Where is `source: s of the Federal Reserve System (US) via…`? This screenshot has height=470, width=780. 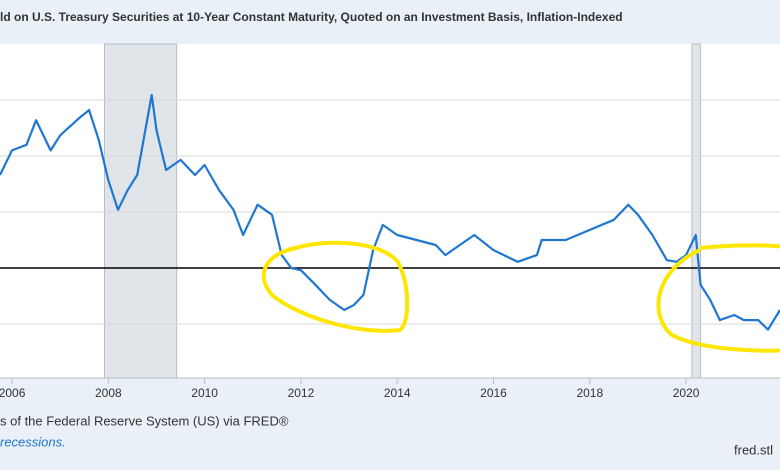
source: s of the Federal Reserve System (US) via… is located at coordinates (144, 420).